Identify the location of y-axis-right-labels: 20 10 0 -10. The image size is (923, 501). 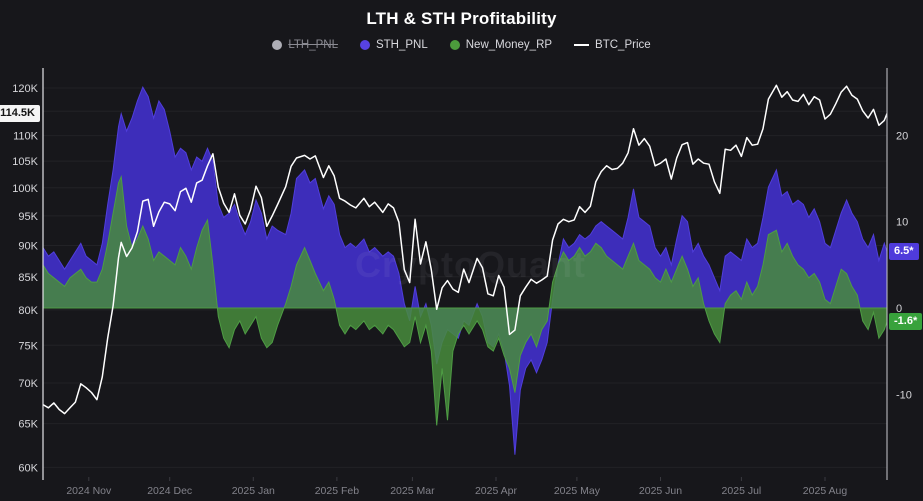
(904, 265).